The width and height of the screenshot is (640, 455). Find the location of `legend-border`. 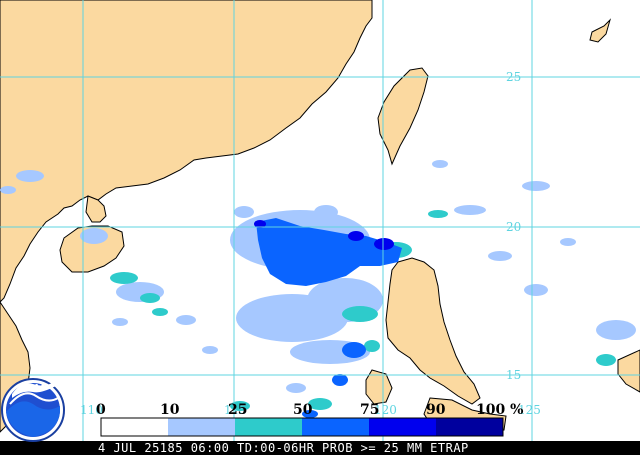

legend-border is located at coordinates (302, 427).